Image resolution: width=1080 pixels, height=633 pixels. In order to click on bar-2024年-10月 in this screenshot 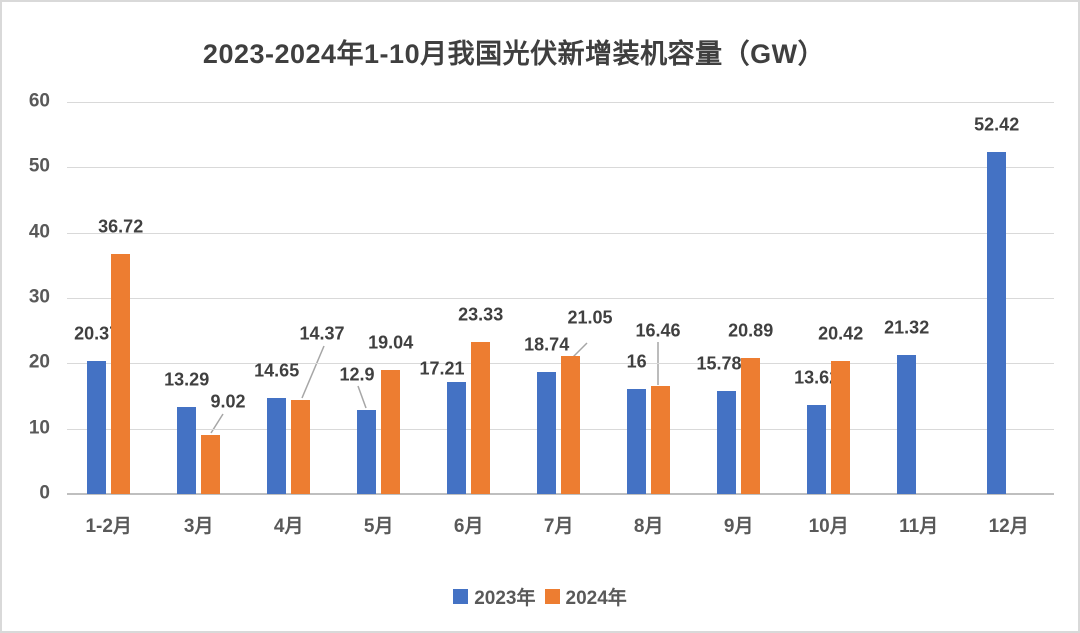, I will do `click(841, 427)`.